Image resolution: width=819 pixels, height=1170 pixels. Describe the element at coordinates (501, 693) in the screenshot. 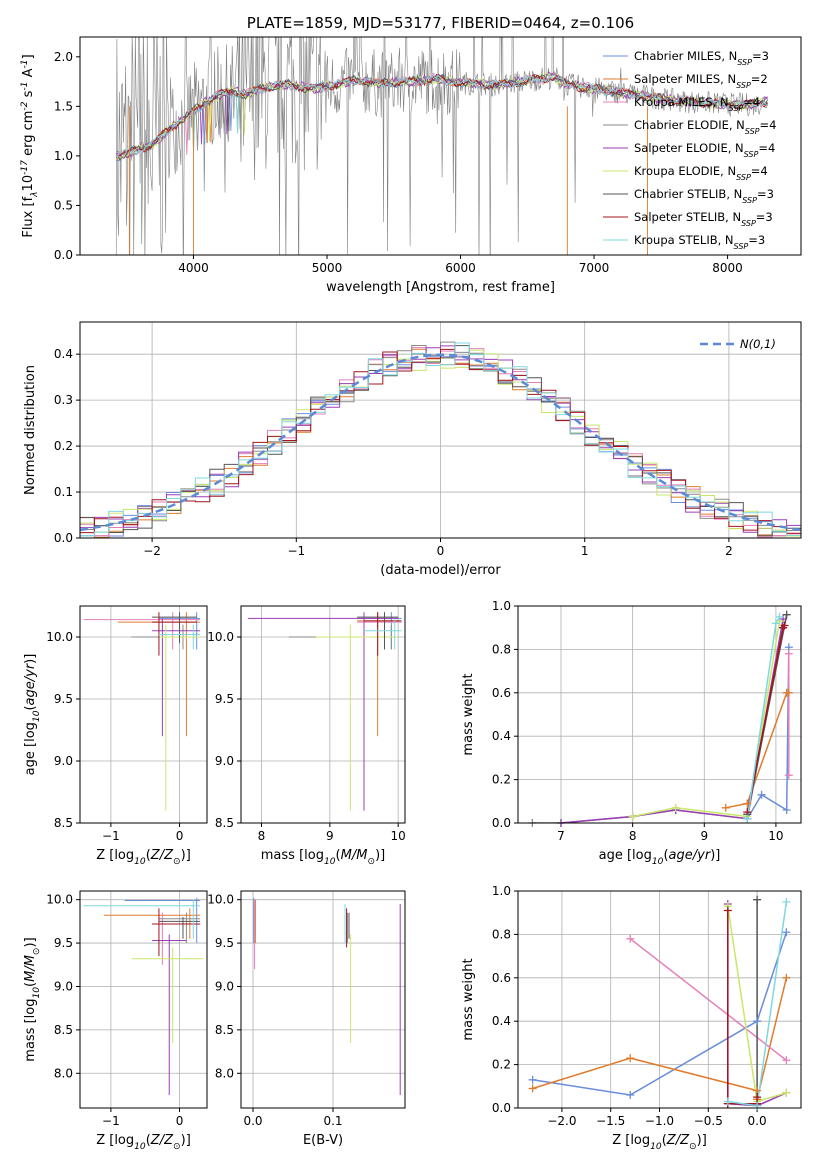

I see `y-tick-label: 0.6` at that location.